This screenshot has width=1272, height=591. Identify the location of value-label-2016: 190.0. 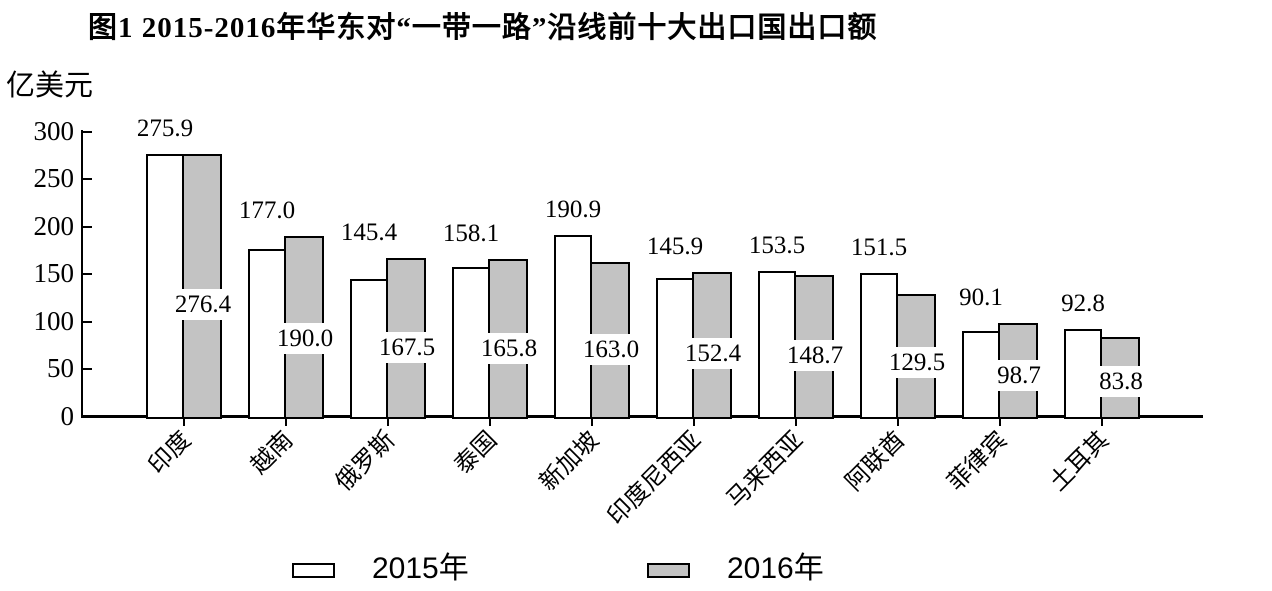
(305, 339).